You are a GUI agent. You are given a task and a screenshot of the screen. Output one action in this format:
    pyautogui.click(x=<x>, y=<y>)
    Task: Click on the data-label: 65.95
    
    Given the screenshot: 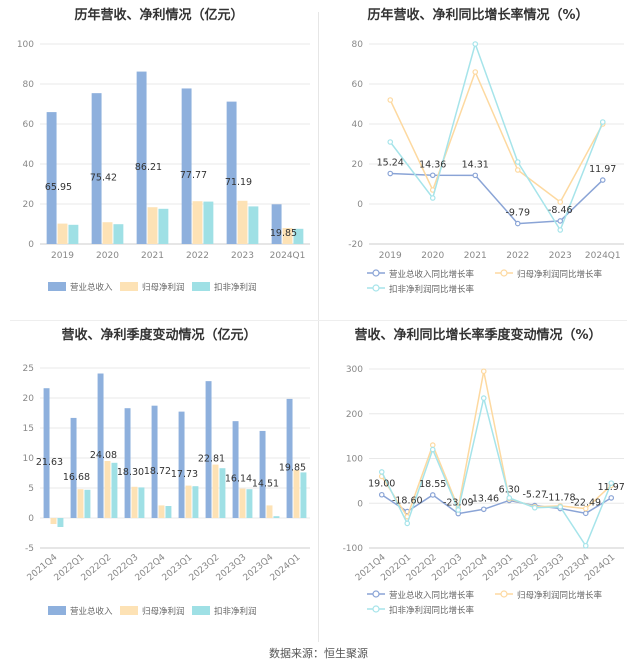 What is the action you would take?
    pyautogui.click(x=58, y=187)
    